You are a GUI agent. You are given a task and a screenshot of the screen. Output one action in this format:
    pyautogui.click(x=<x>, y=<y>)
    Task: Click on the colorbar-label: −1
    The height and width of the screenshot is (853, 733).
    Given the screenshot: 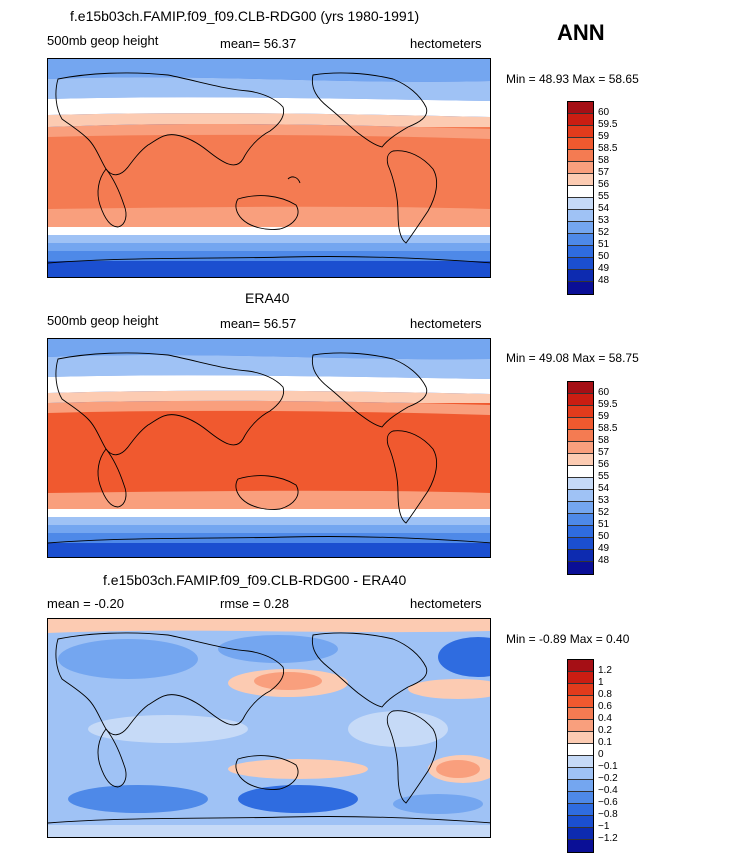 What is the action you would take?
    pyautogui.click(x=604, y=826)
    